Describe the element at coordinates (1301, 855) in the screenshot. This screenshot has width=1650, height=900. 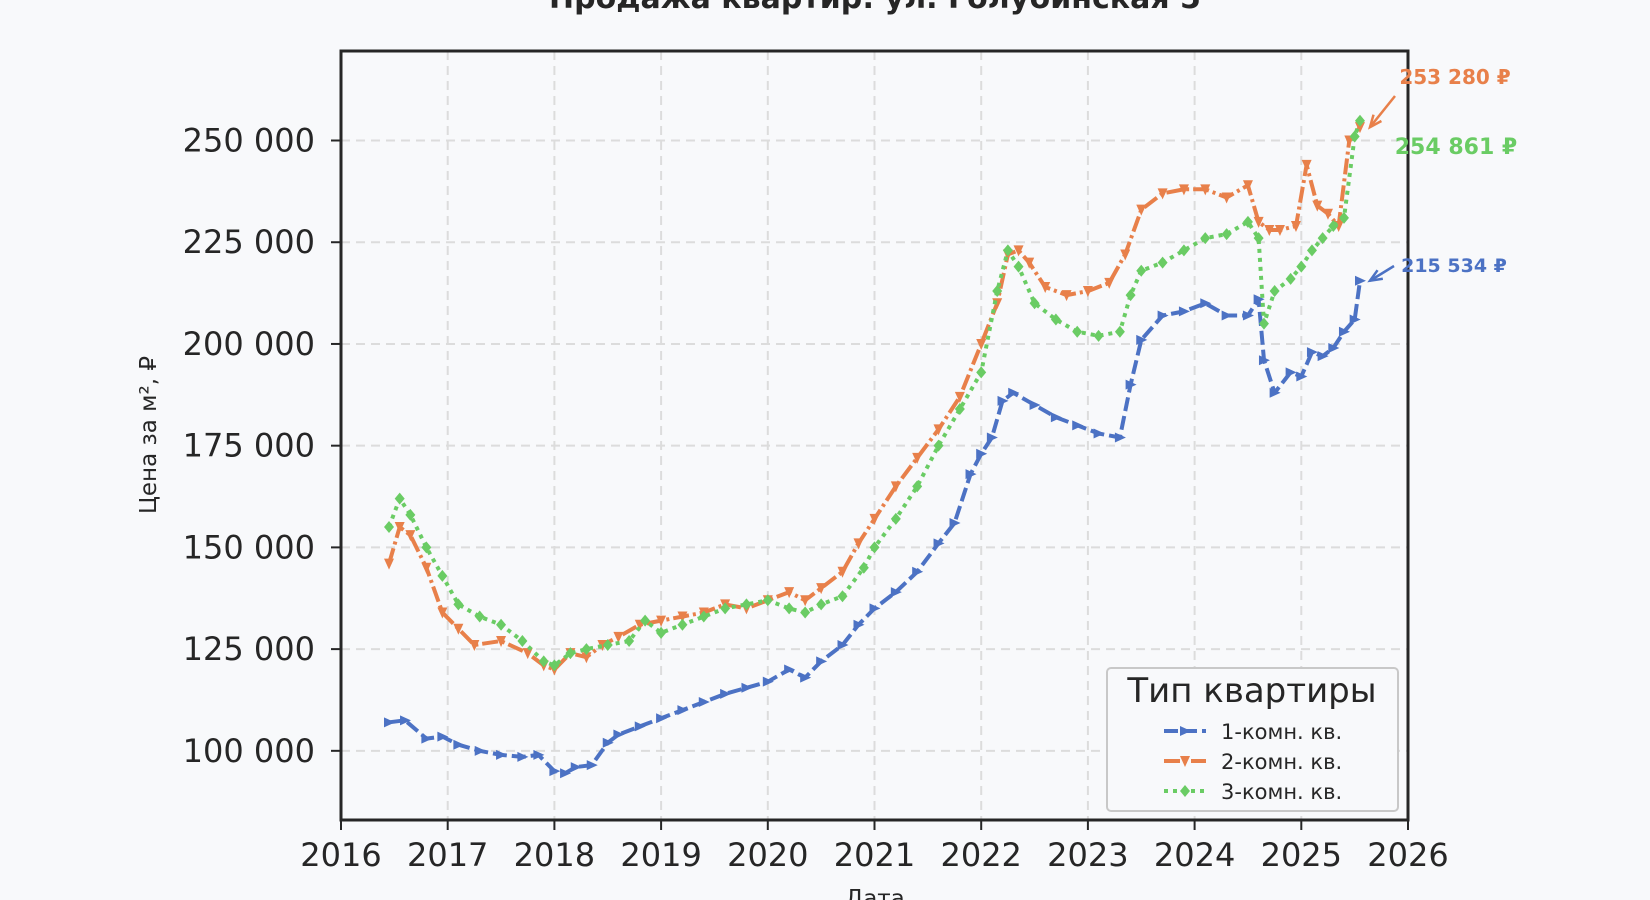
I see `x-tick-label: 2025` at that location.